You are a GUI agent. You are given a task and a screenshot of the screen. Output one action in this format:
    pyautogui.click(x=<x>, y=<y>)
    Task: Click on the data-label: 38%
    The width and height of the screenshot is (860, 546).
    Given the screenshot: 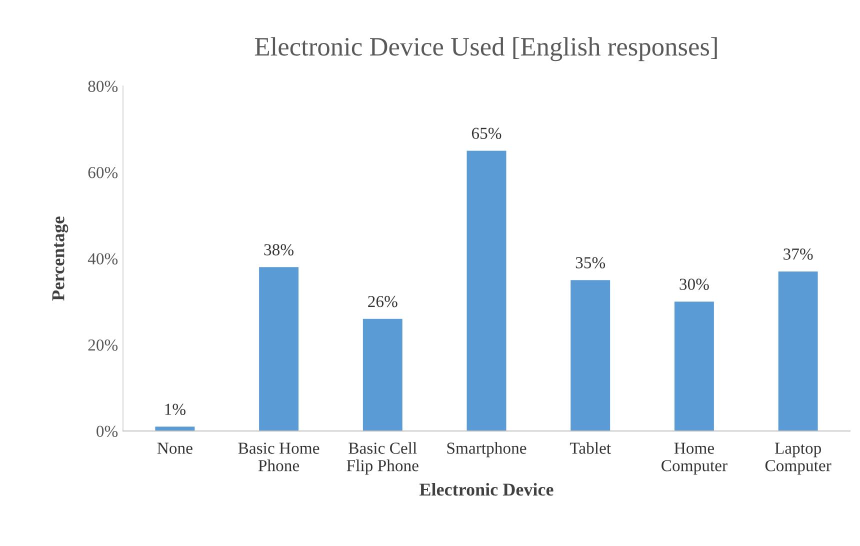 What is the action you would take?
    pyautogui.click(x=279, y=250)
    